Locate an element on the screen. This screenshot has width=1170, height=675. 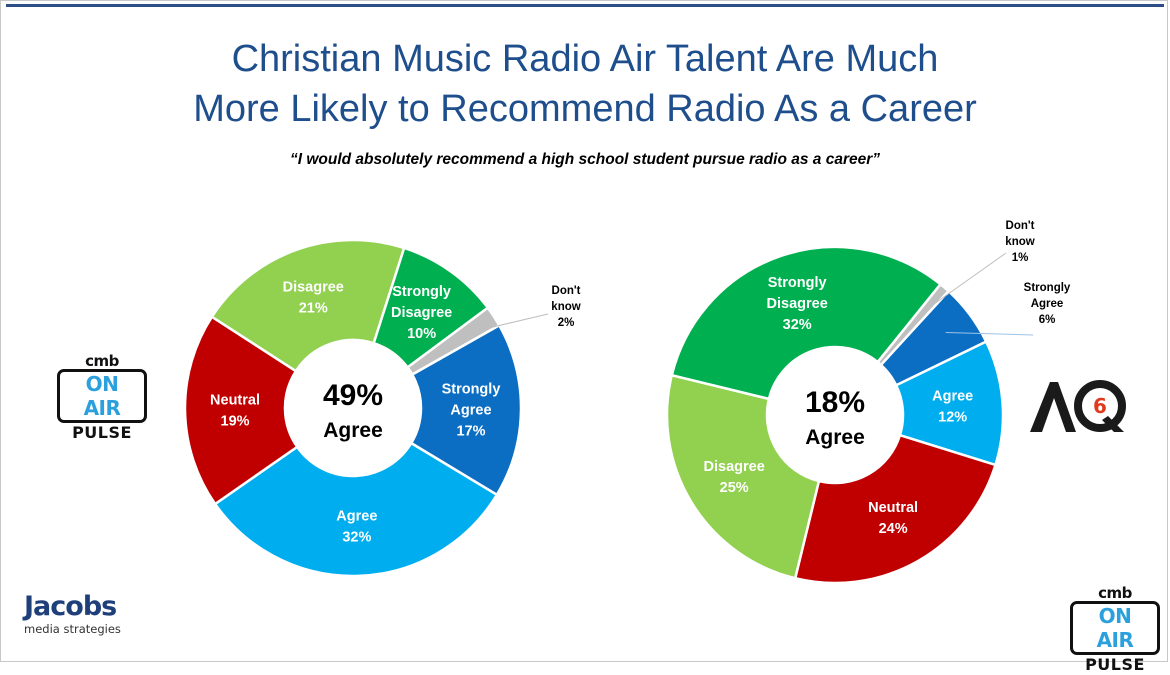
center-value: 18% is located at coordinates (835, 402).